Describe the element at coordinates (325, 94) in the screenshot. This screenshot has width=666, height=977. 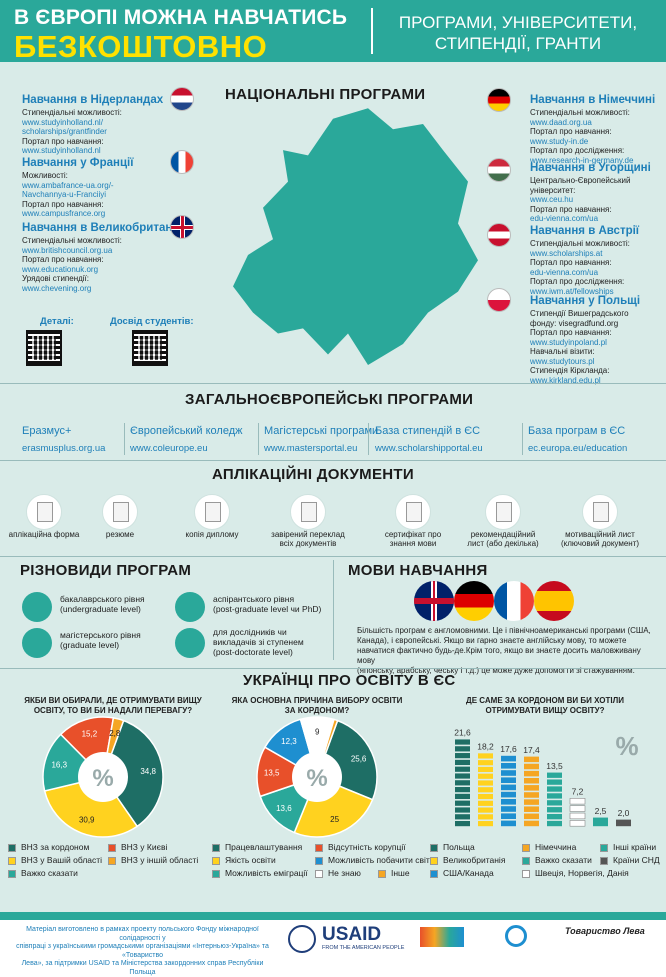
I see `national-title: НАЦІОНАЛЬНІ ПРОГРАМИ` at that location.